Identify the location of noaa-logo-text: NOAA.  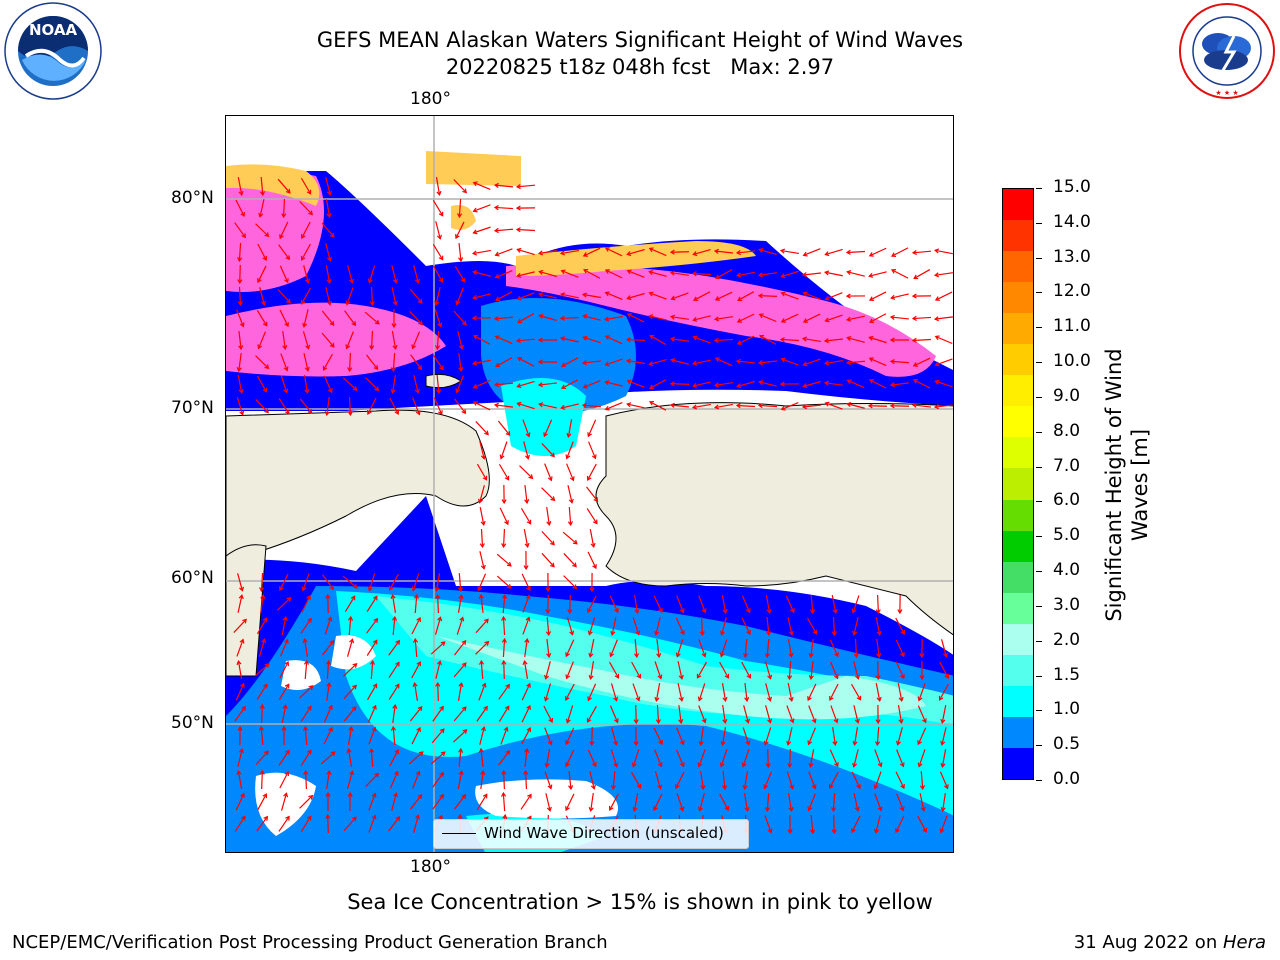
(53, 30).